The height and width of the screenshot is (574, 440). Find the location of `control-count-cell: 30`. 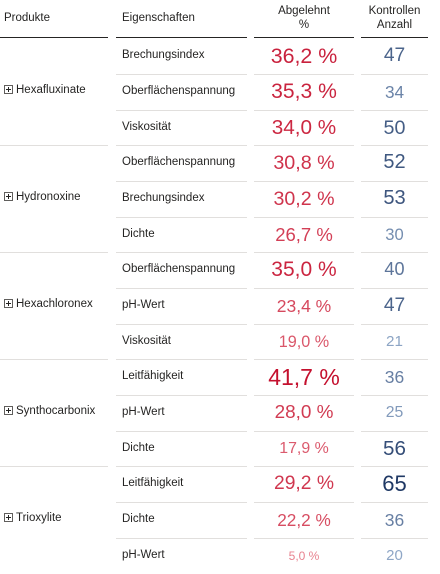

control-count-cell: 30 is located at coordinates (394, 235).